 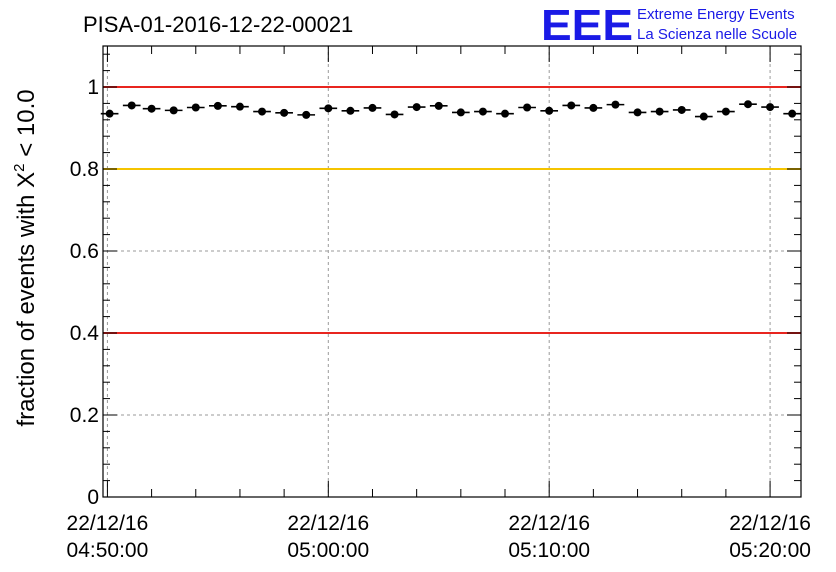 I want to click on y-axis-label: fraction of events with X2 < 10.0, so click(x=25, y=257).